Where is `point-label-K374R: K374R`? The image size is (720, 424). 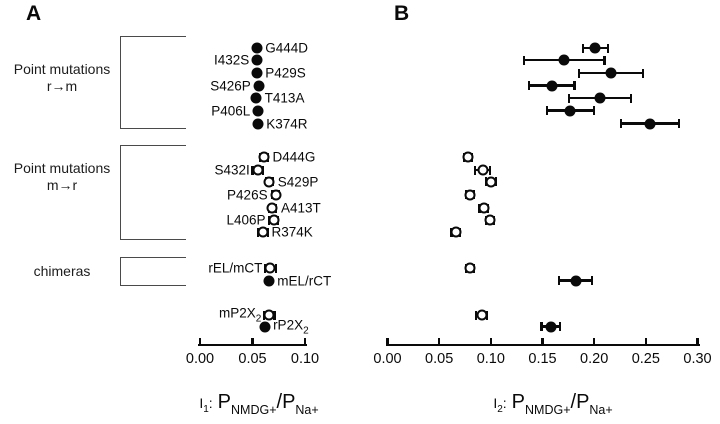 point-label-K374R: K374R is located at coordinates (287, 123).